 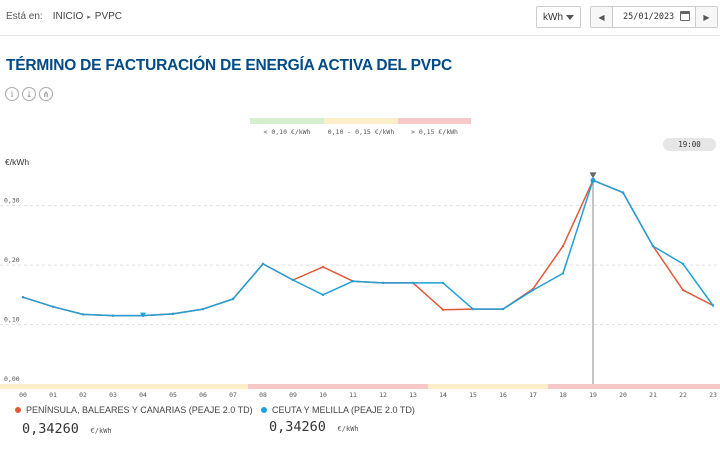 I want to click on x-tick-label: 20, so click(x=623, y=395).